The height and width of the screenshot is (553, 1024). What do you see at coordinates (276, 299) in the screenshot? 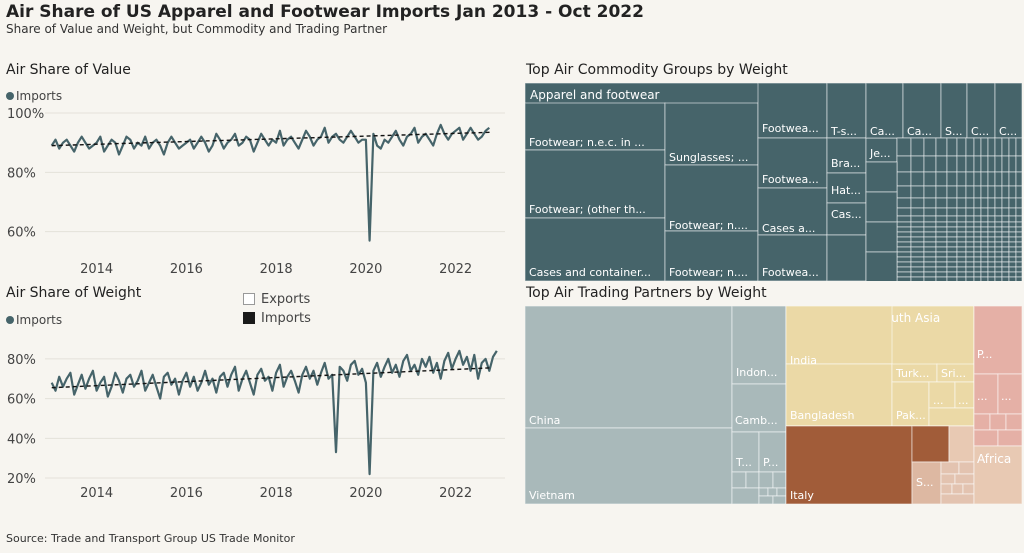
I see `exports-legend: Exports` at bounding box center [276, 299].